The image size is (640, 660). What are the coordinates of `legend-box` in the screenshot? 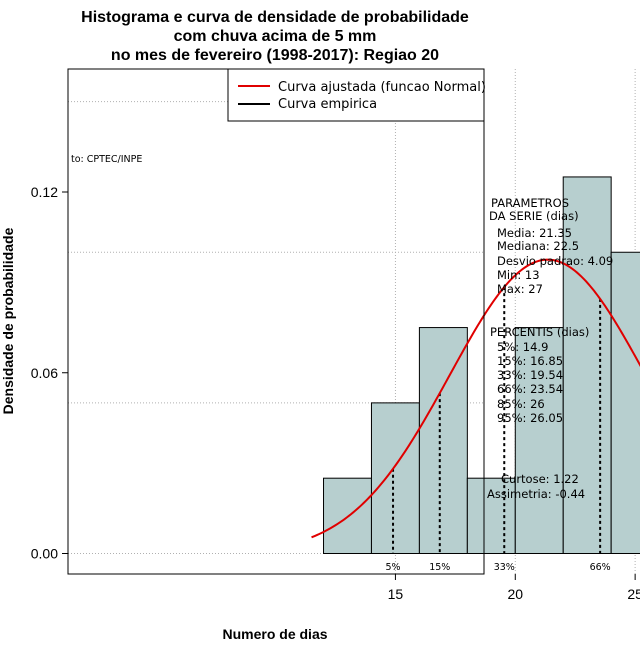 It's located at (356, 95).